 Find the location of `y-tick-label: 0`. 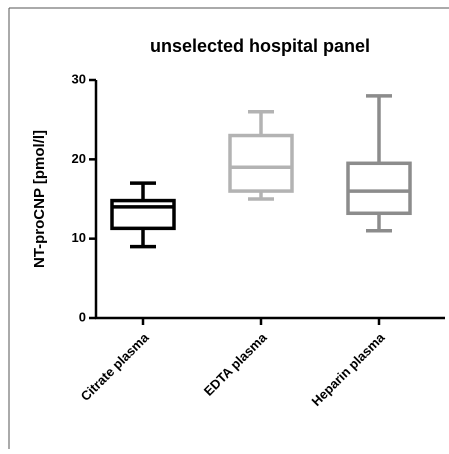

y-tick-label: 0 is located at coordinates (82, 316).